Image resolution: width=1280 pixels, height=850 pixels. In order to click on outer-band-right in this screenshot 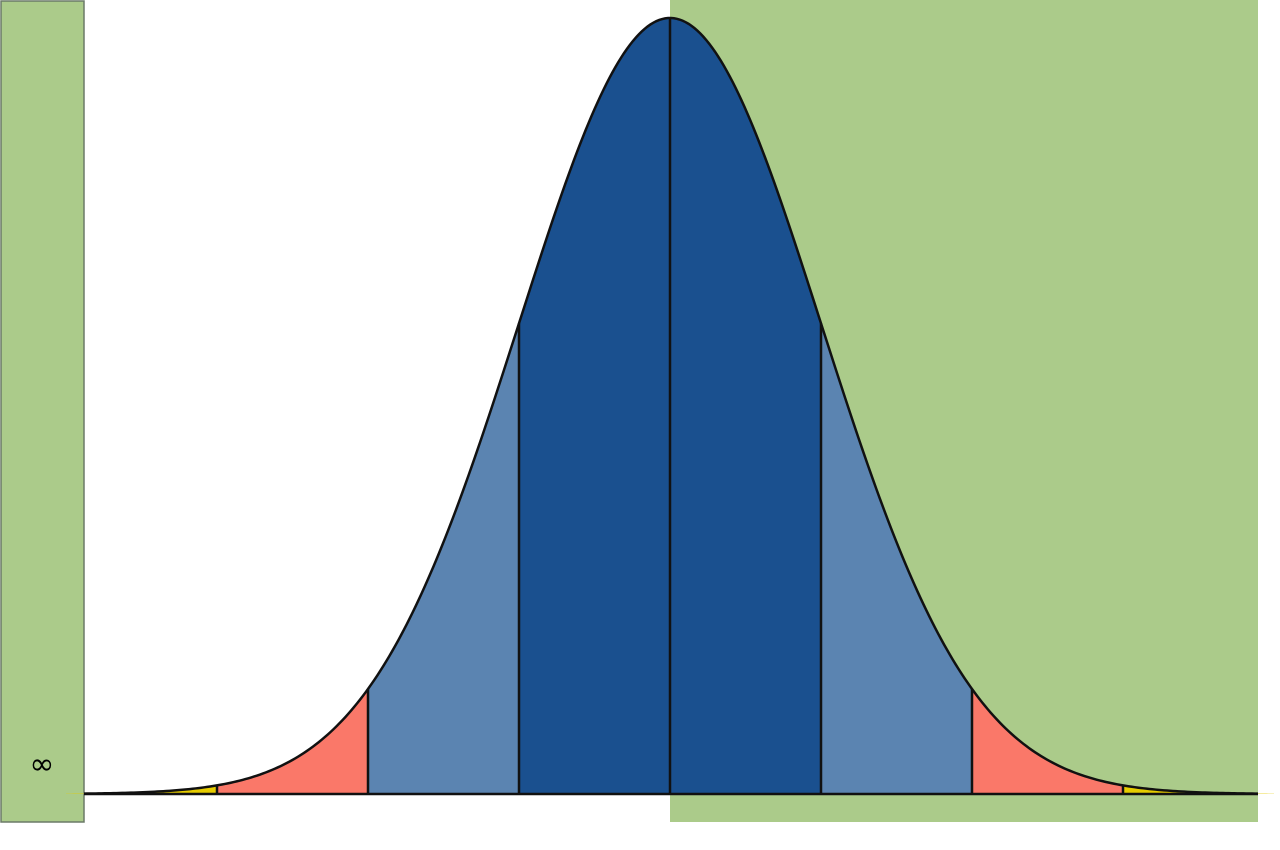, I will do `click(1047, 741)`.